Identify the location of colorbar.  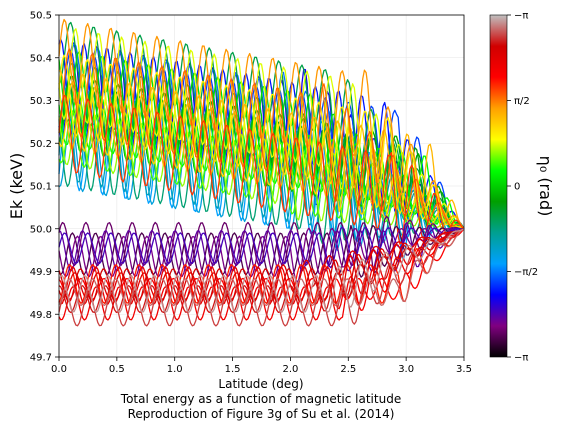
(498, 186).